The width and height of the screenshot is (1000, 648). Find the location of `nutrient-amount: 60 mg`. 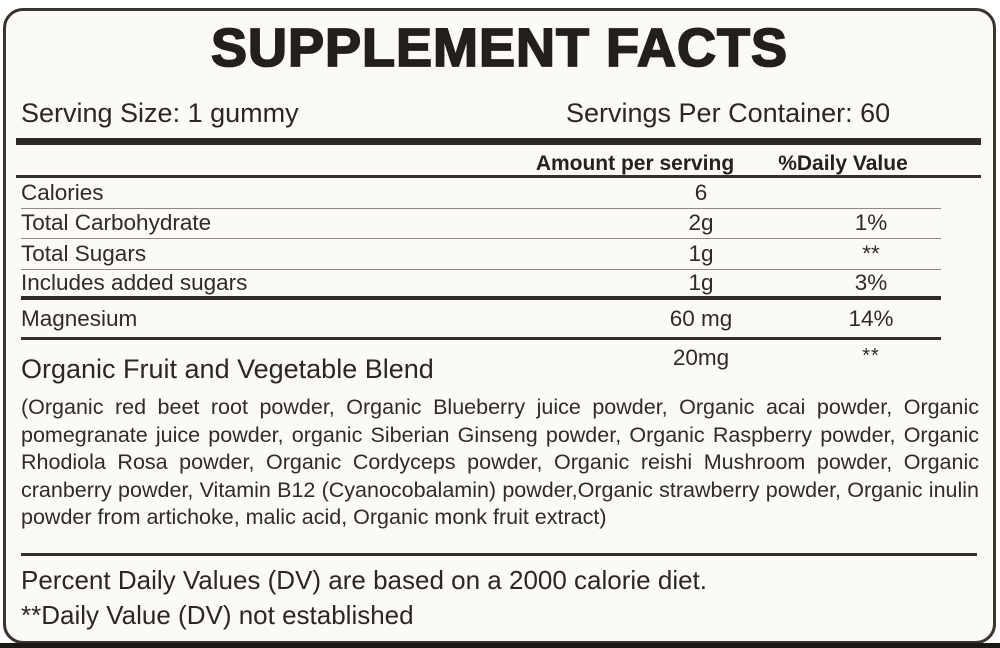

nutrient-amount: 60 mg is located at coordinates (701, 318).